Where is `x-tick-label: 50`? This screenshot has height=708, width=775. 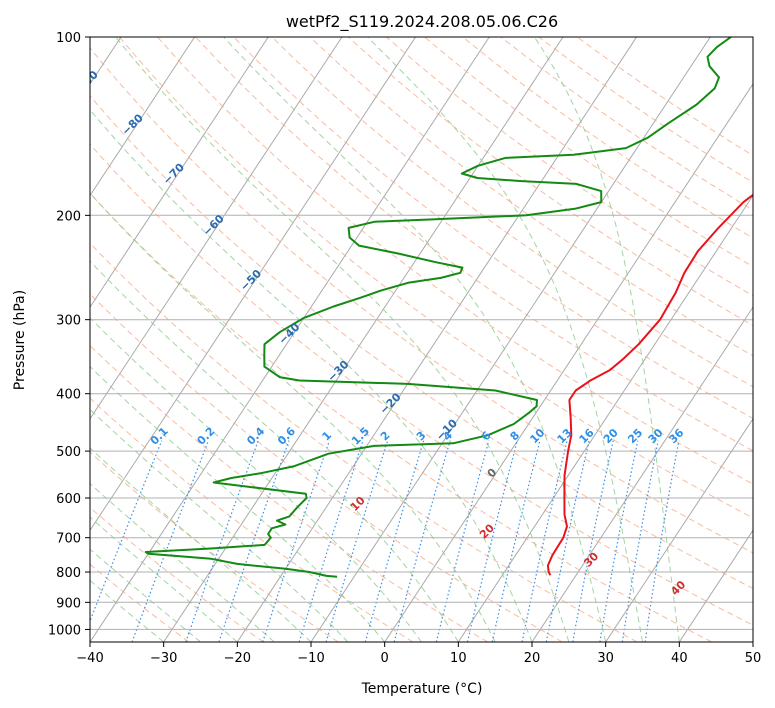
x-tick-label: 50 is located at coordinates (753, 658).